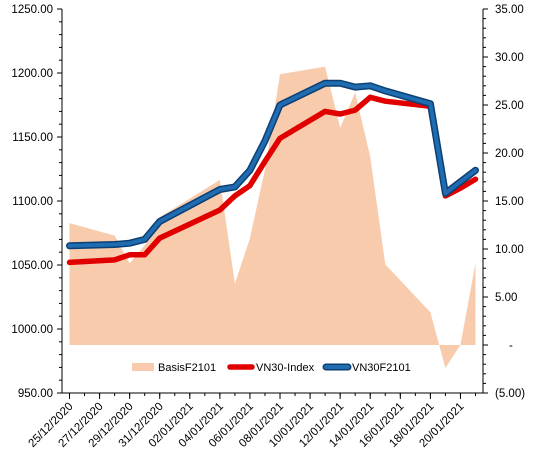 The height and width of the screenshot is (472, 545). What do you see at coordinates (32, 74) in the screenshot?
I see `y-left-tick-label: 1200.00` at bounding box center [32, 74].